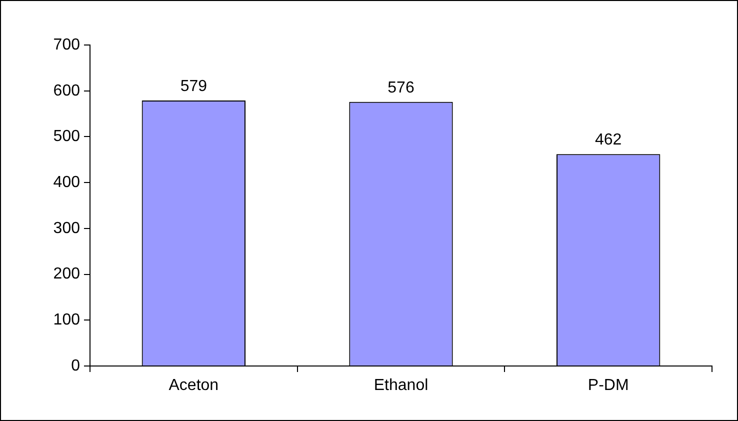 The image size is (738, 421). What do you see at coordinates (66, 137) in the screenshot?
I see `y-tick-label: 500` at bounding box center [66, 137].